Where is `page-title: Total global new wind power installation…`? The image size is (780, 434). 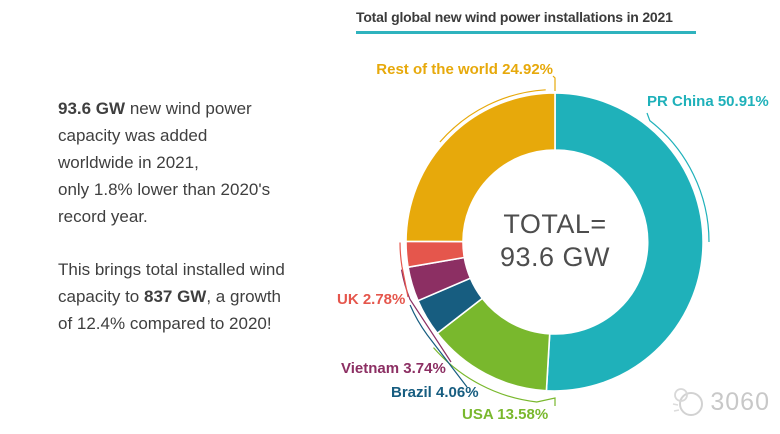 page-title: Total global new wind power installation… is located at coordinates (514, 17).